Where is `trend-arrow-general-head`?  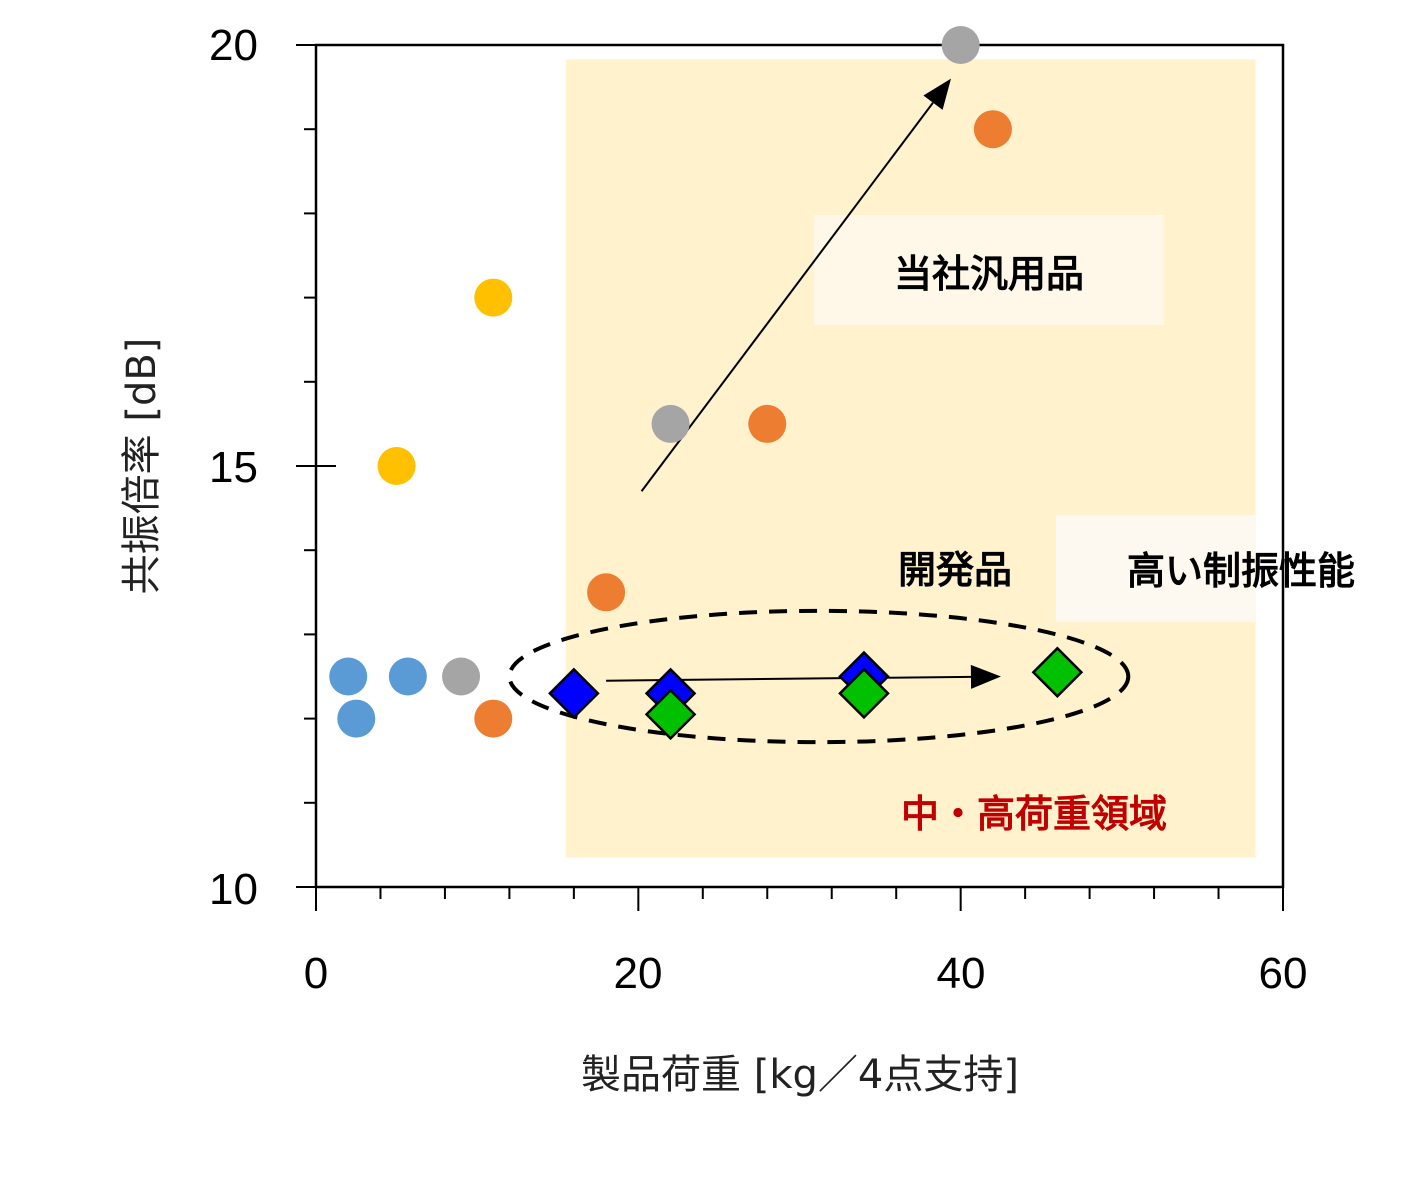
trend-arrow-general-head is located at coordinates (937, 94).